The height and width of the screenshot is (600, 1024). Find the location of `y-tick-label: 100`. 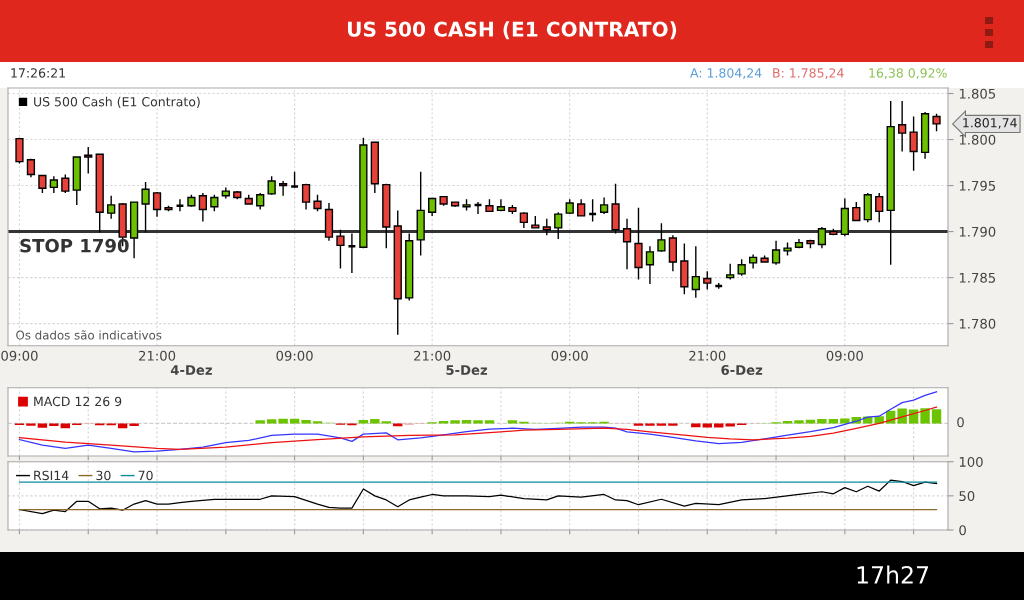

y-tick-label: 100 is located at coordinates (971, 461).